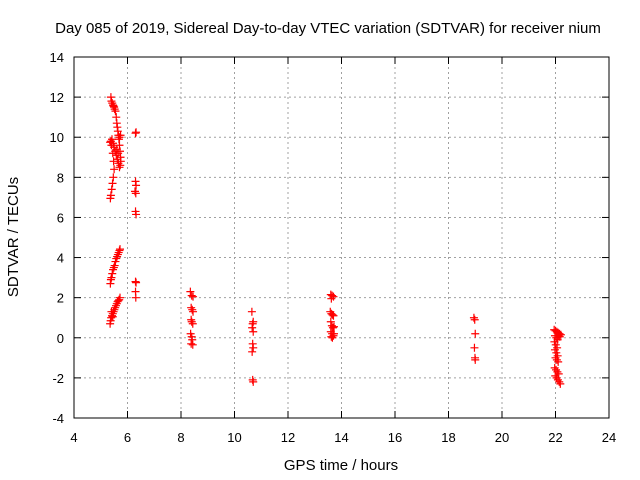 The width and height of the screenshot is (640, 480). I want to click on x-tick-label: 16, so click(395, 437).